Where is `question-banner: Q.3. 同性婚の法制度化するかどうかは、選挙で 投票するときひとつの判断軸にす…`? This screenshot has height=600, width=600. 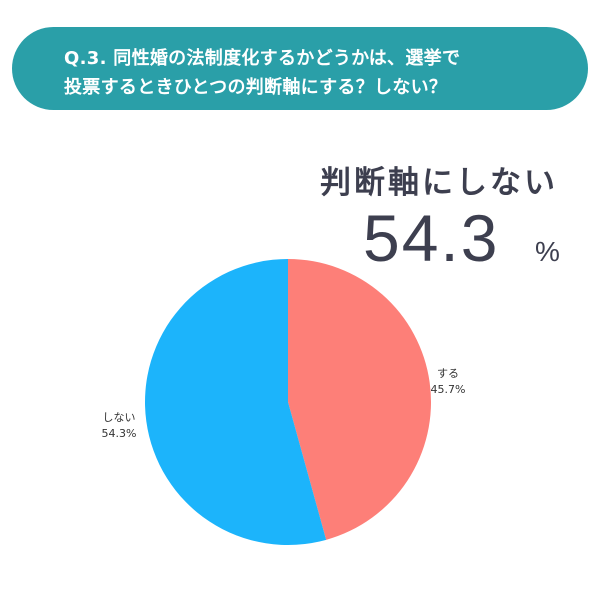
question-banner: Q.3. 同性婚の法制度化するかどうかは、選挙で 投票するときひとつの判断軸にす… is located at coordinates (300, 68).